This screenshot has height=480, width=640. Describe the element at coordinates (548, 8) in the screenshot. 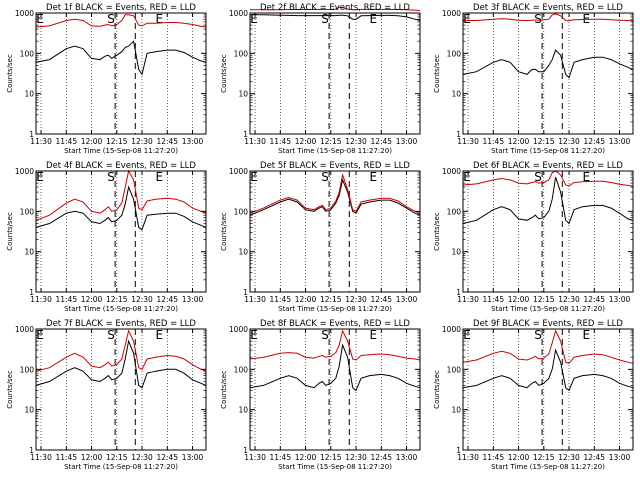

I see `panel-title: Det 3f BLACK = Events, RED = LLD` at that location.